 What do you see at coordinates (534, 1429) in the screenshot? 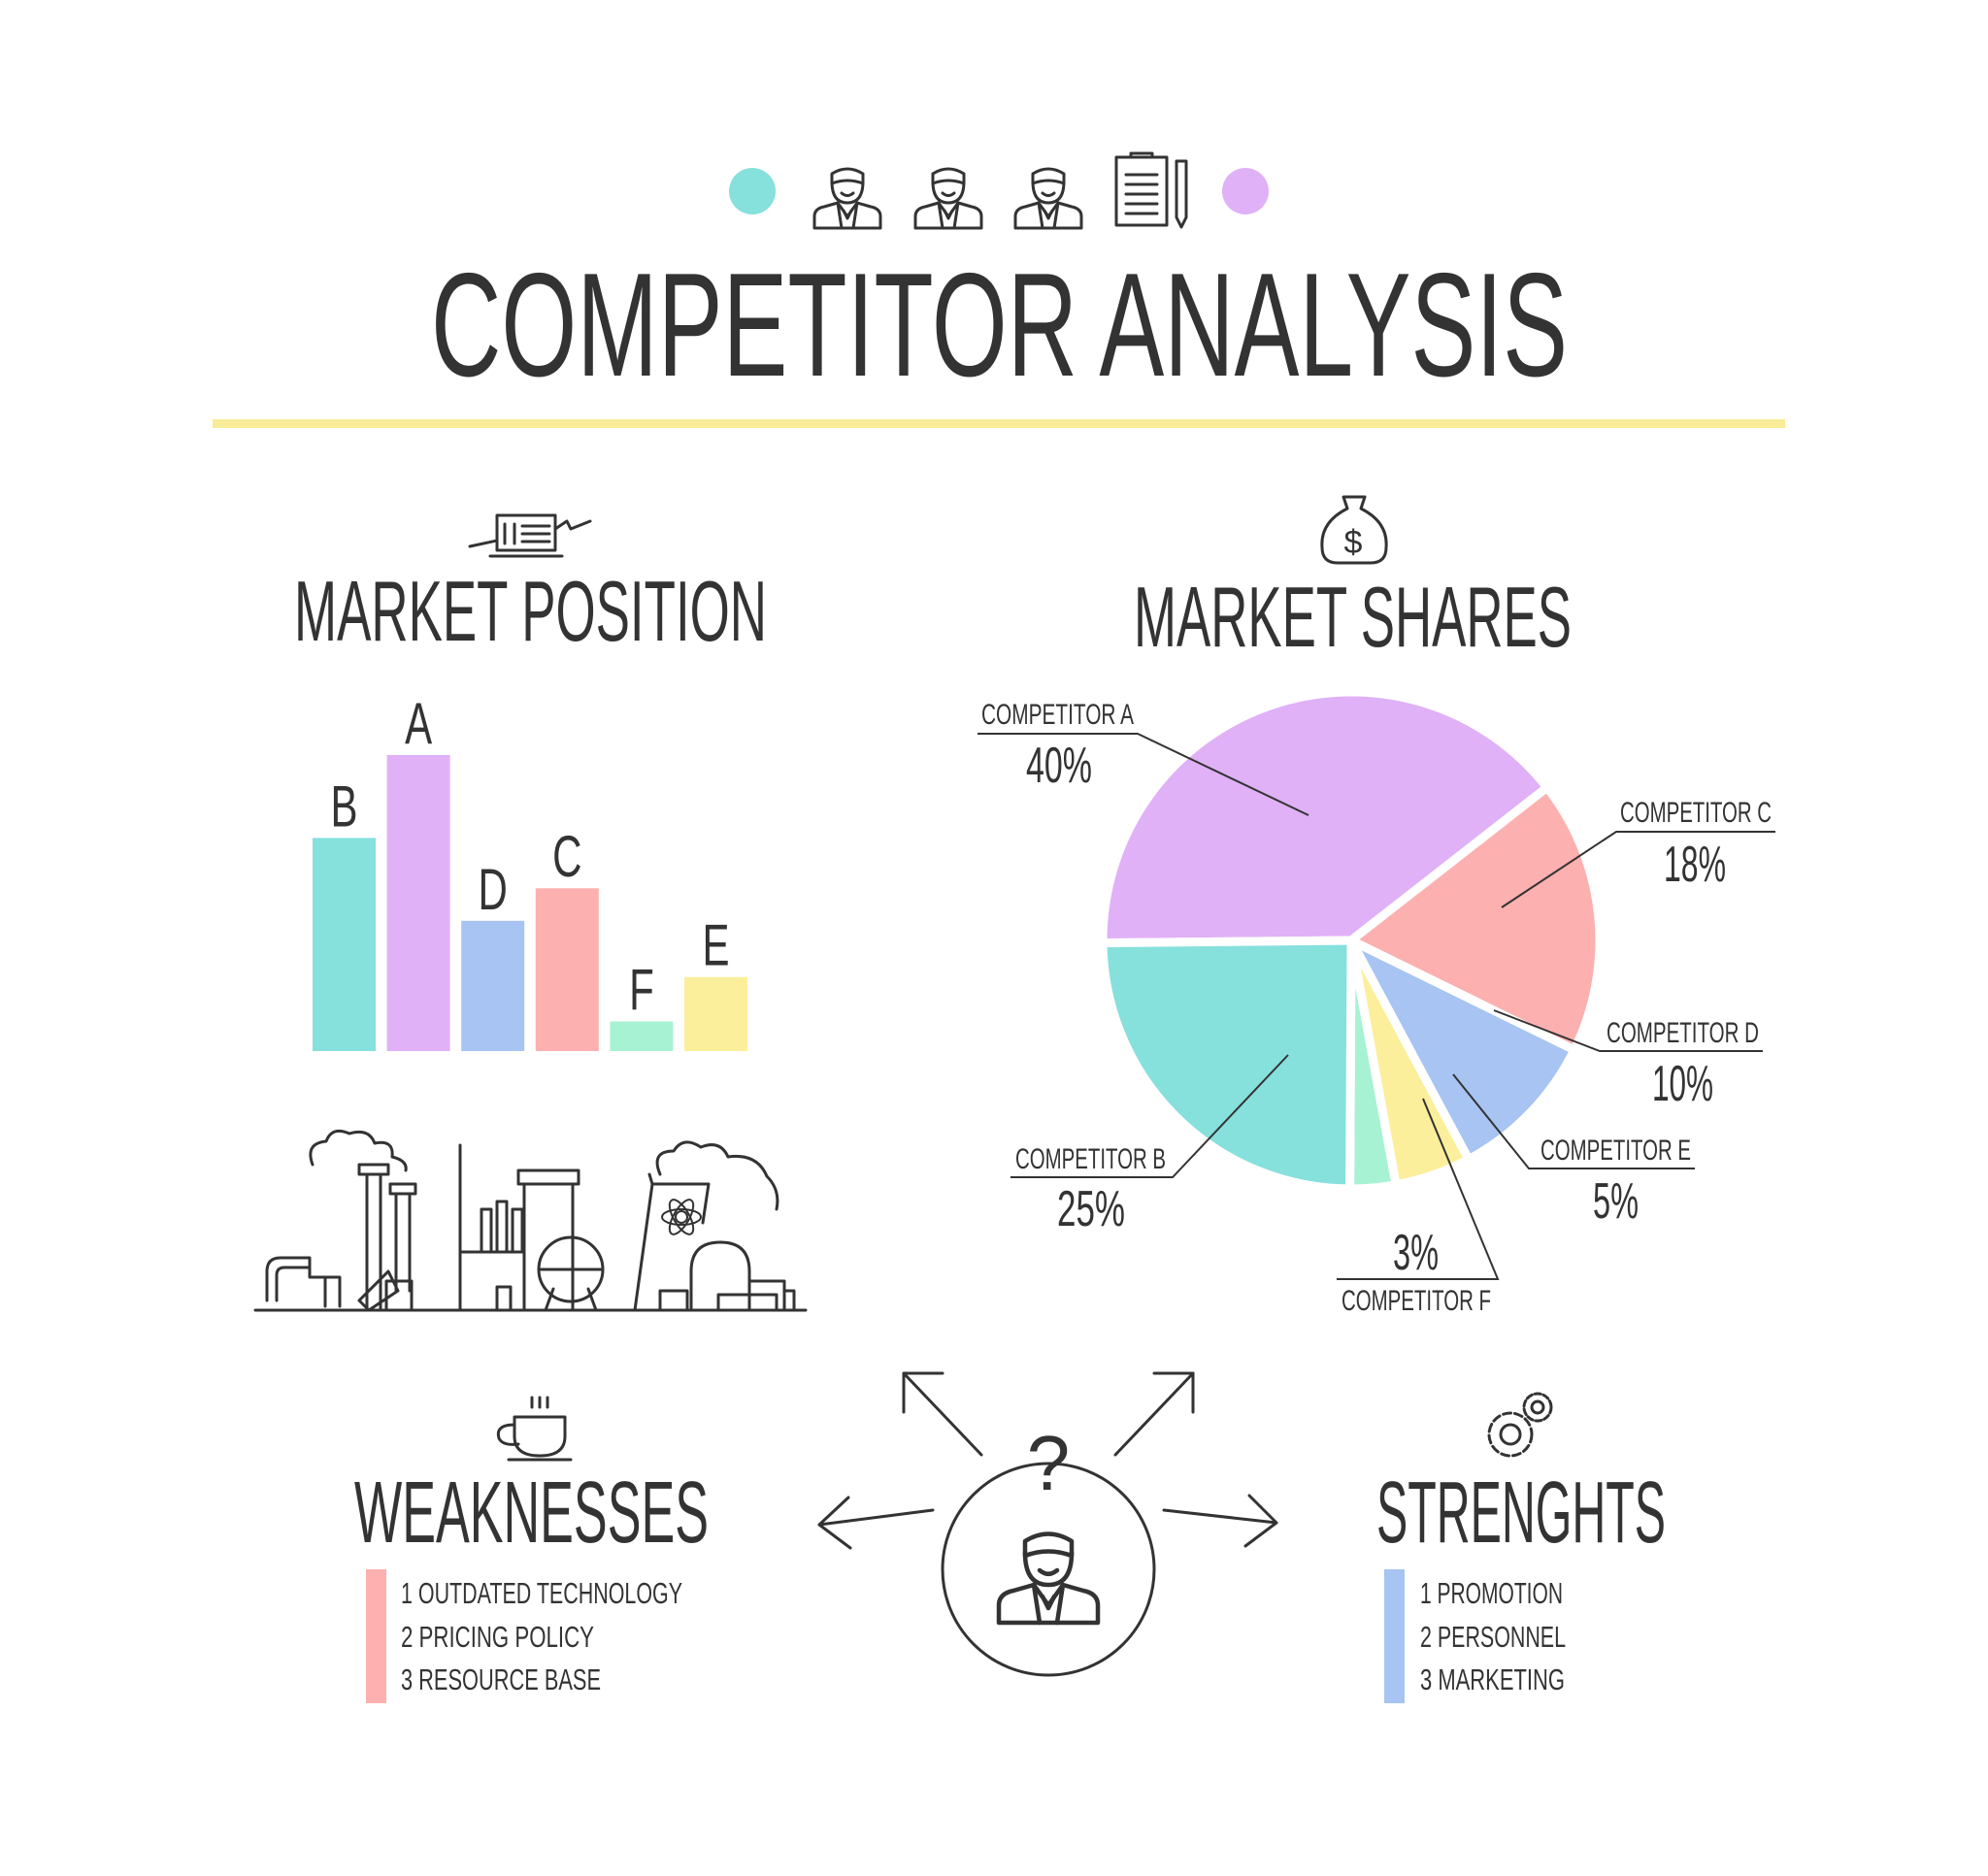
I see `coffee-cup-icon` at bounding box center [534, 1429].